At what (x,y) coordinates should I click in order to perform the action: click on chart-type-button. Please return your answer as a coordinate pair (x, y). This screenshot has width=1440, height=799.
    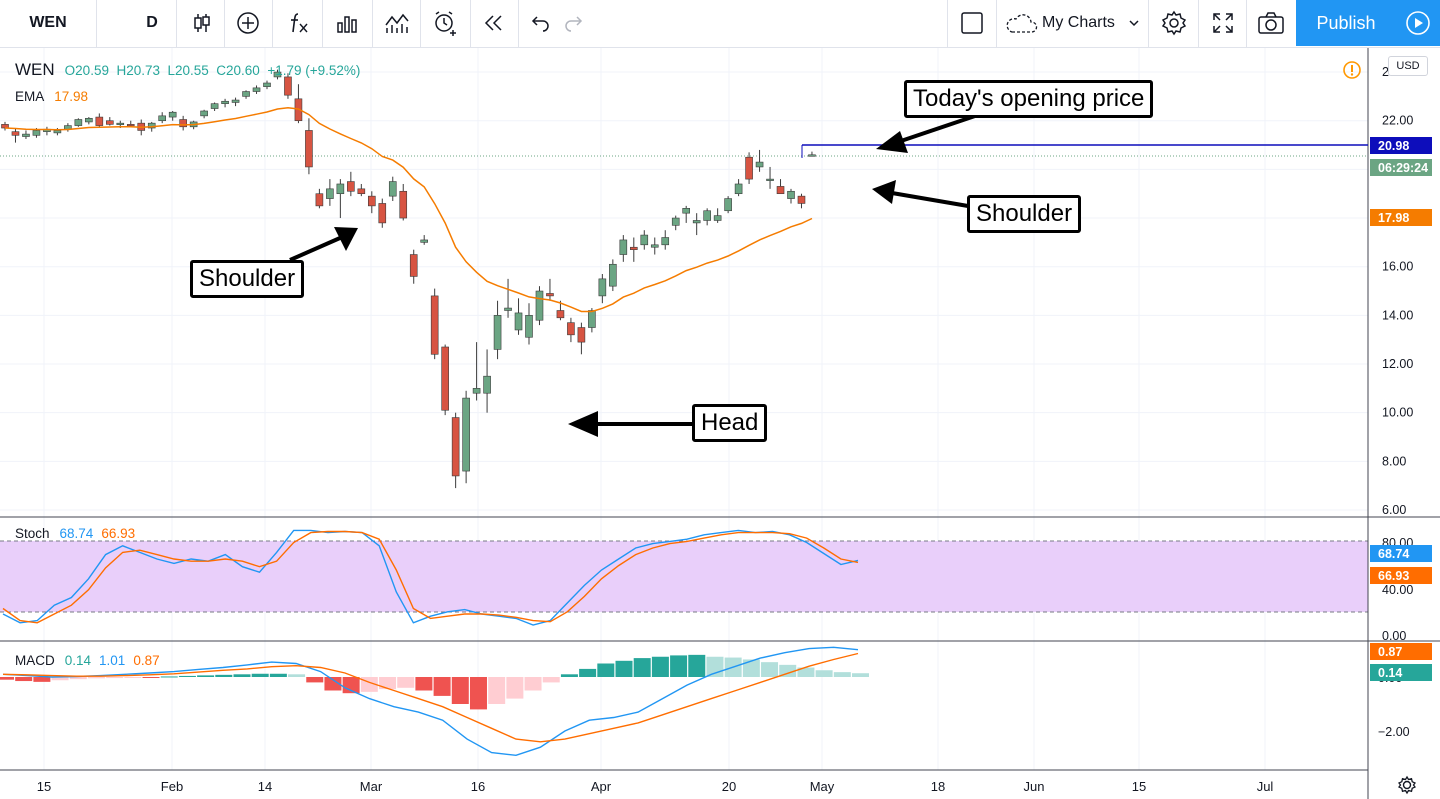
    Looking at the image, I should click on (202, 23).